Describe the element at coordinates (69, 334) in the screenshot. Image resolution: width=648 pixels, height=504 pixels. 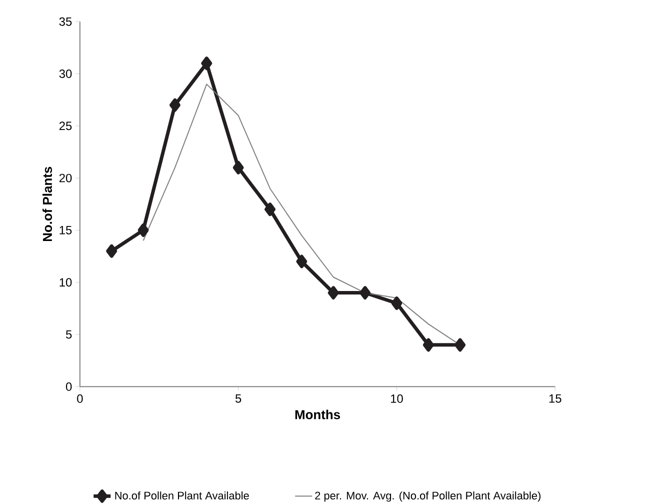
I see `y-tick-label: 5` at that location.